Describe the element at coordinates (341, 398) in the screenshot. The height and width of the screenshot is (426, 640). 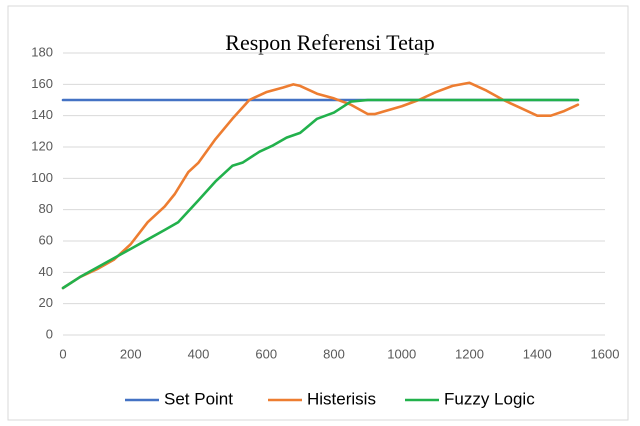
I see `legend-label: Histerisis` at that location.